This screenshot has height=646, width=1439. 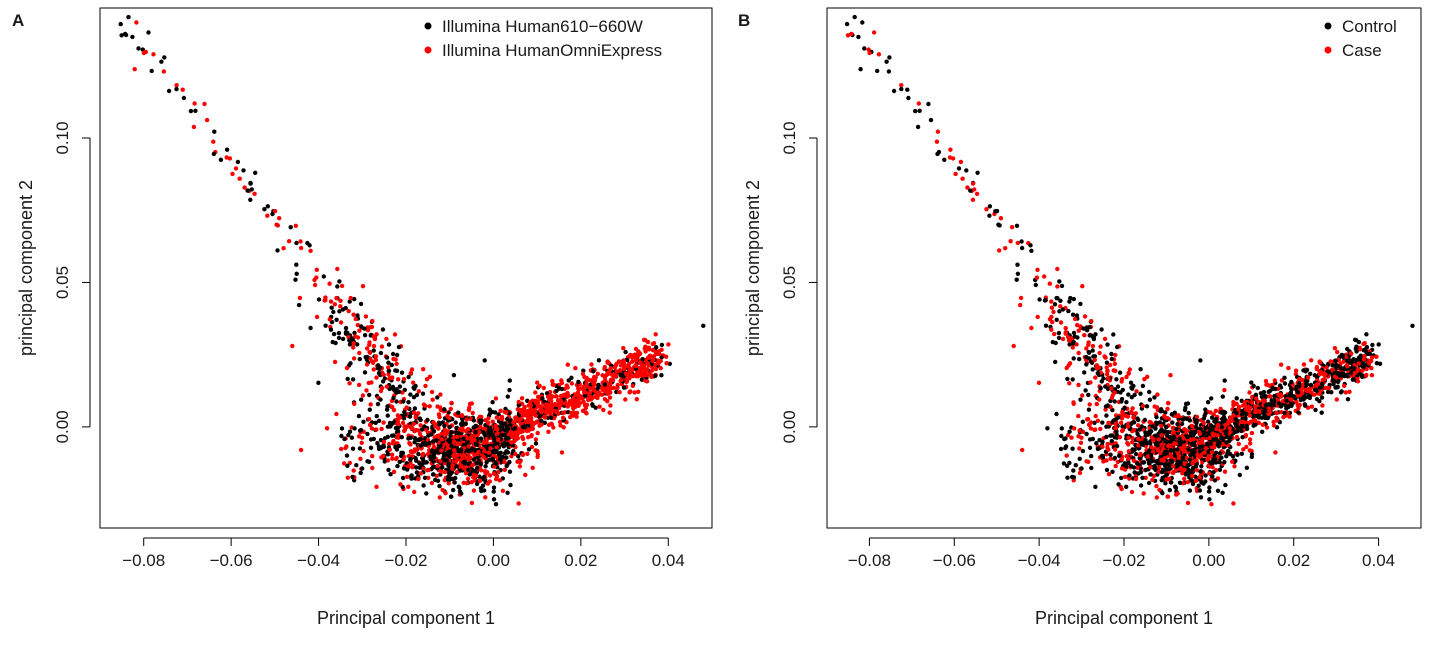 I want to click on x-tick-label: −0.06, so click(x=231, y=560).